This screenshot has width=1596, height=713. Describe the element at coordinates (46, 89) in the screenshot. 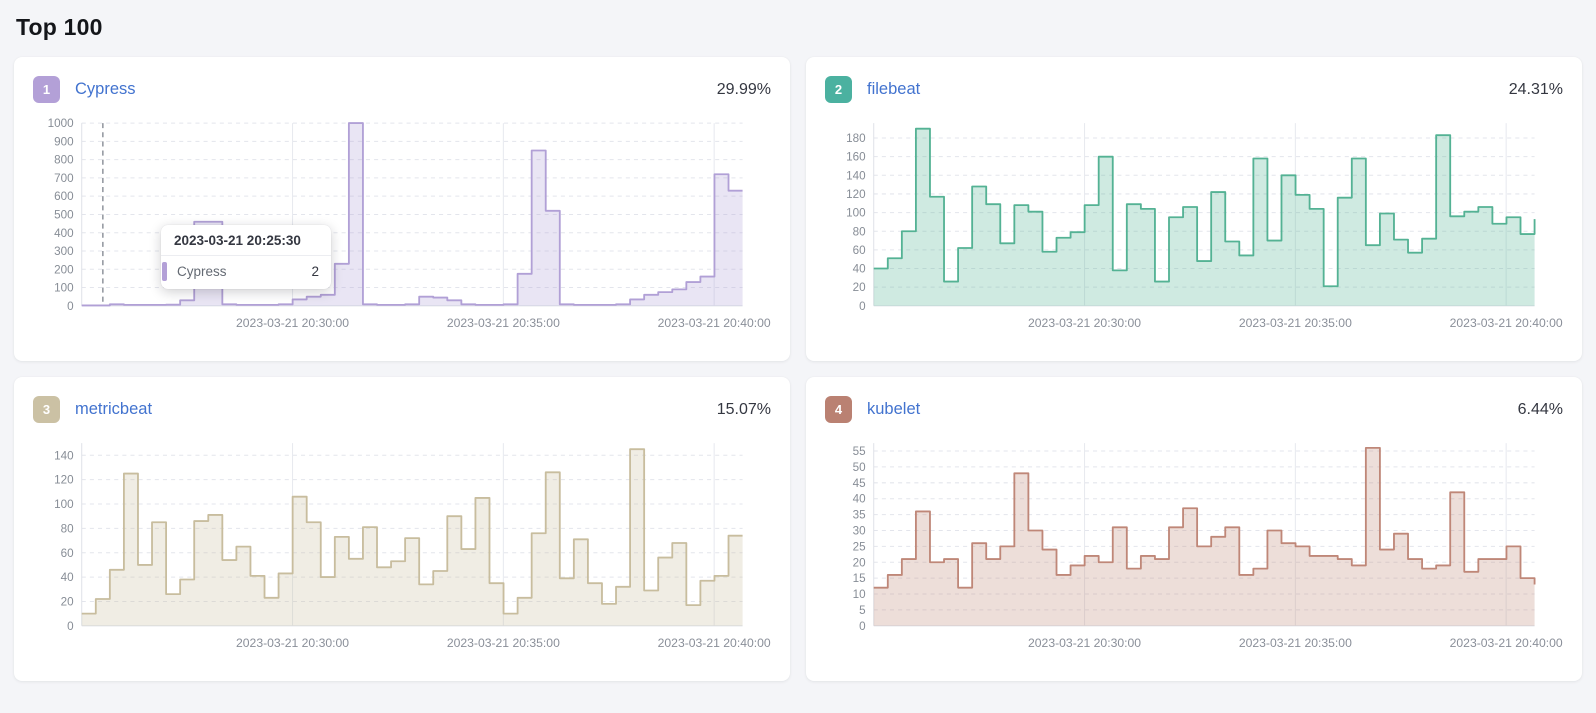

I see `rank-badge: 1` at that location.